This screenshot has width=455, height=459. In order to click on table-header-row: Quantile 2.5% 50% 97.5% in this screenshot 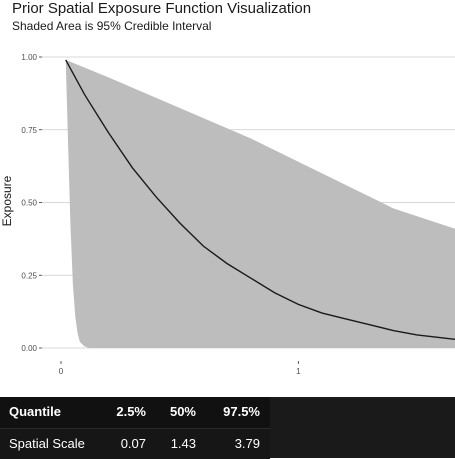, I will do `click(135, 412)`.